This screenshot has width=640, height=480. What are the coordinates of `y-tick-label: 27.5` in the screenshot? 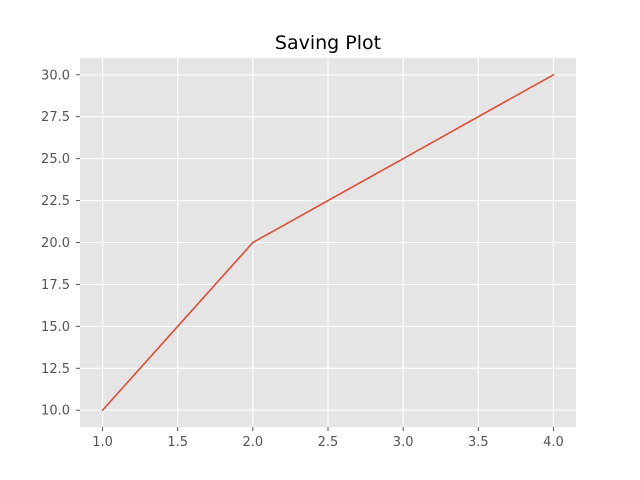 It's located at (55, 117).